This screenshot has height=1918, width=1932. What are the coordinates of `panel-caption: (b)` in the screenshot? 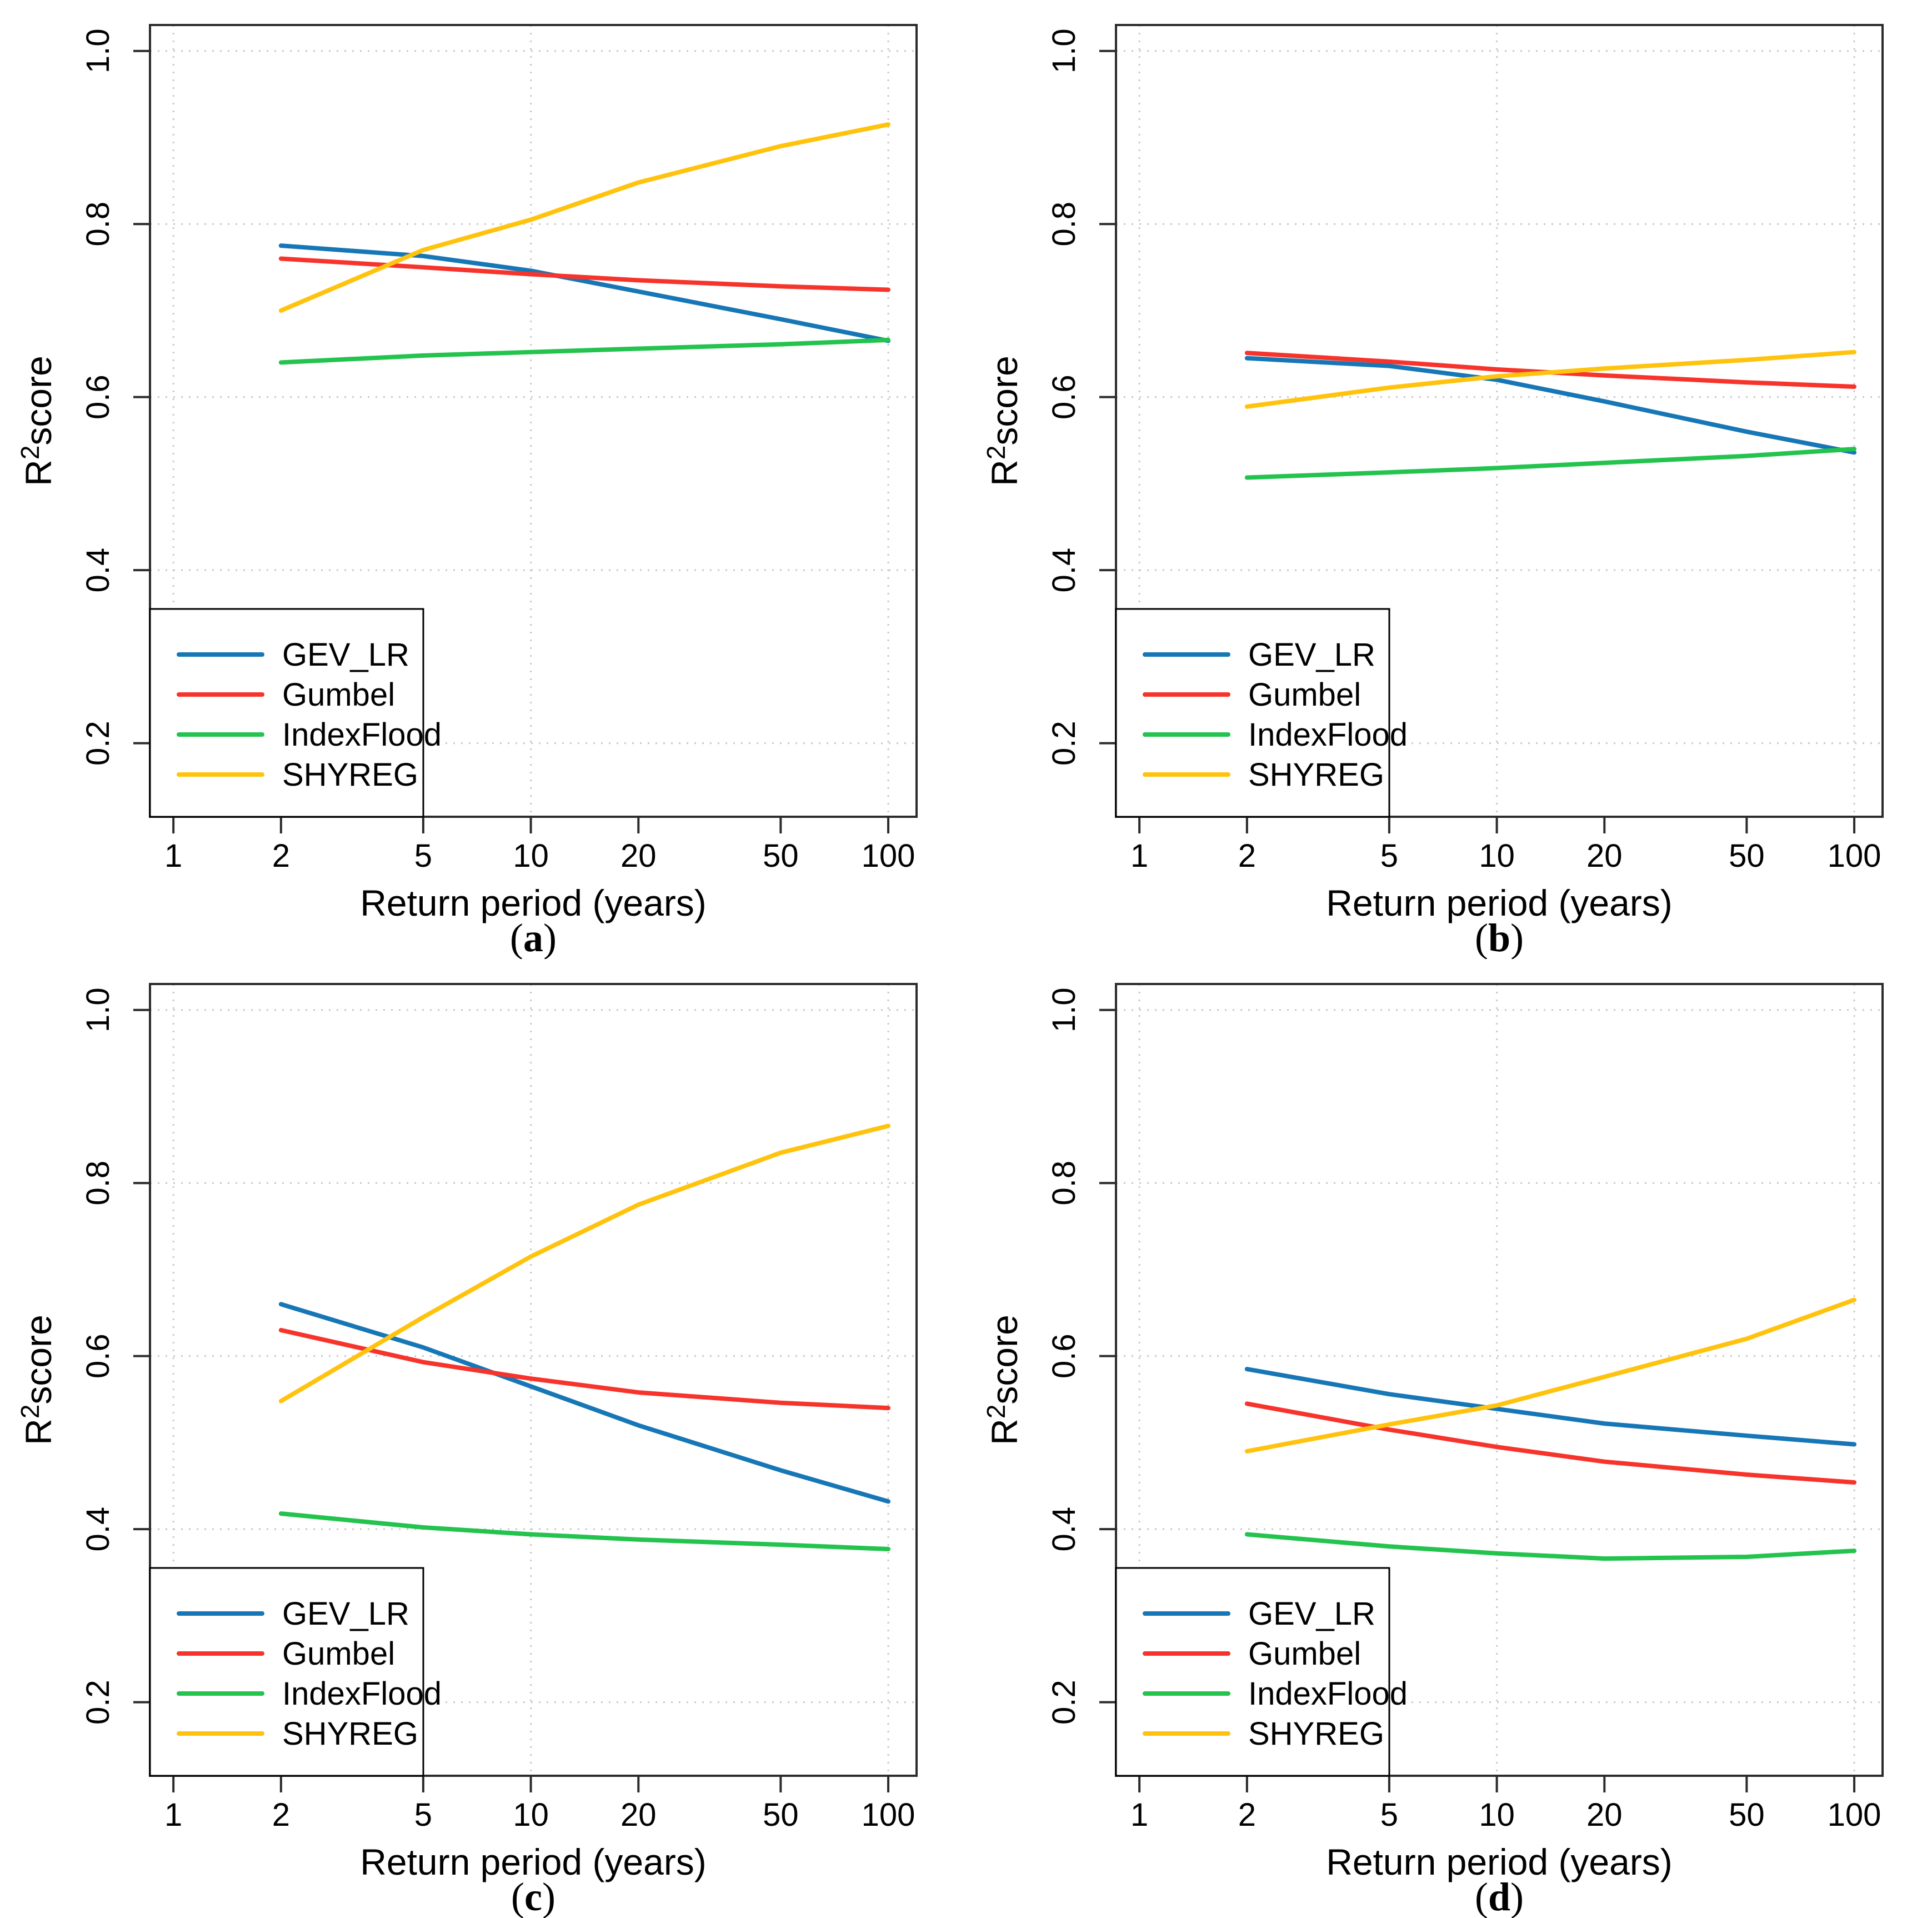 It's located at (1499, 937).